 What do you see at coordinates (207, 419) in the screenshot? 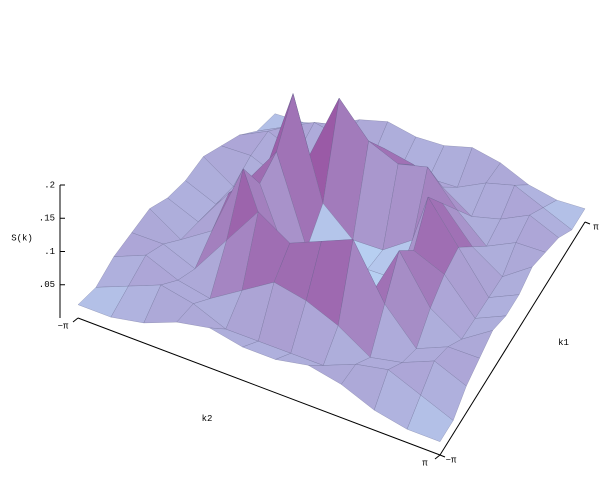
I see `k2-axis-label: k2` at bounding box center [207, 419].